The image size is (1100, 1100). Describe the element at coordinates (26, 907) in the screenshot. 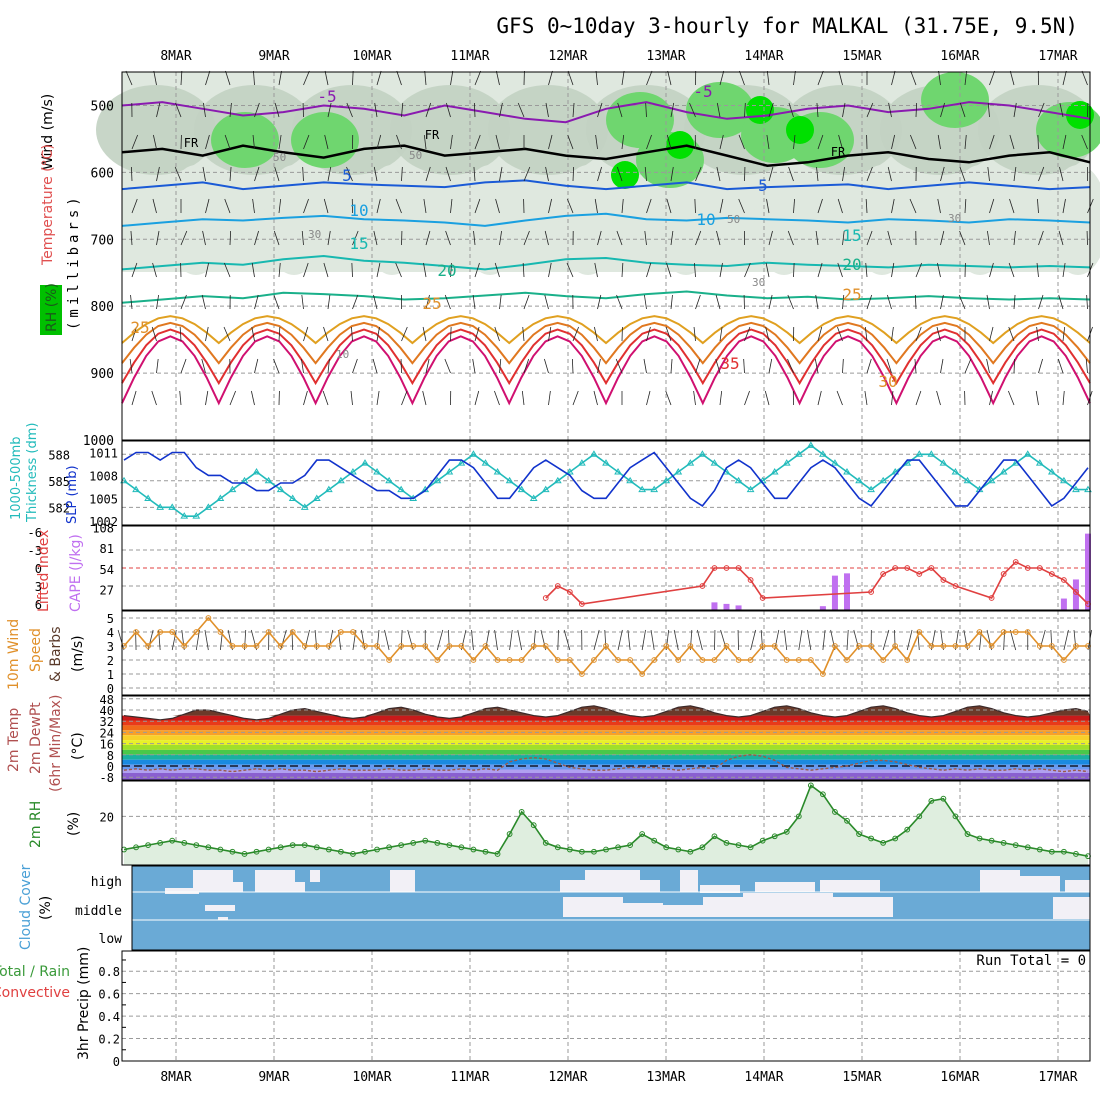

I see `cloud-axis-label: Cloud Cover` at that location.